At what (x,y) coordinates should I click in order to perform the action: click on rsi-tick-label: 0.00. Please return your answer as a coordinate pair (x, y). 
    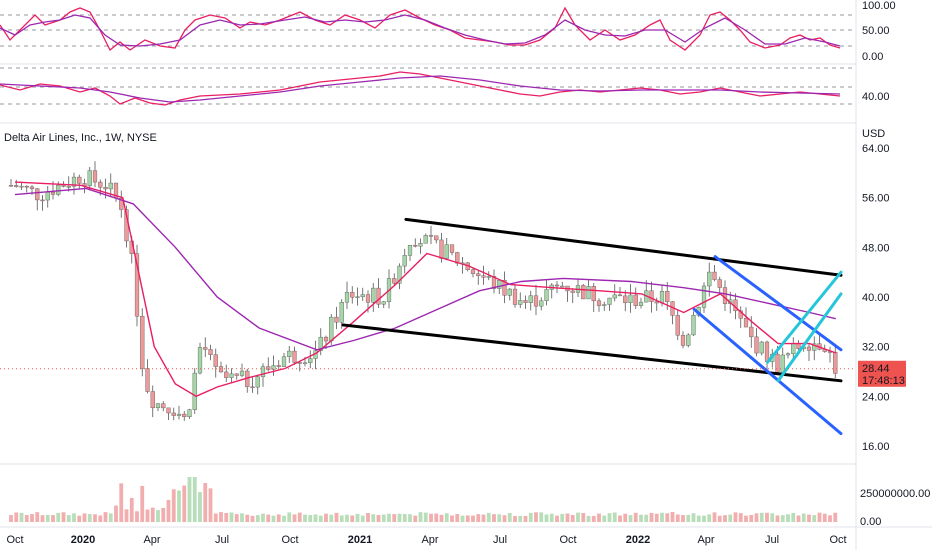
    Looking at the image, I should click on (872, 57).